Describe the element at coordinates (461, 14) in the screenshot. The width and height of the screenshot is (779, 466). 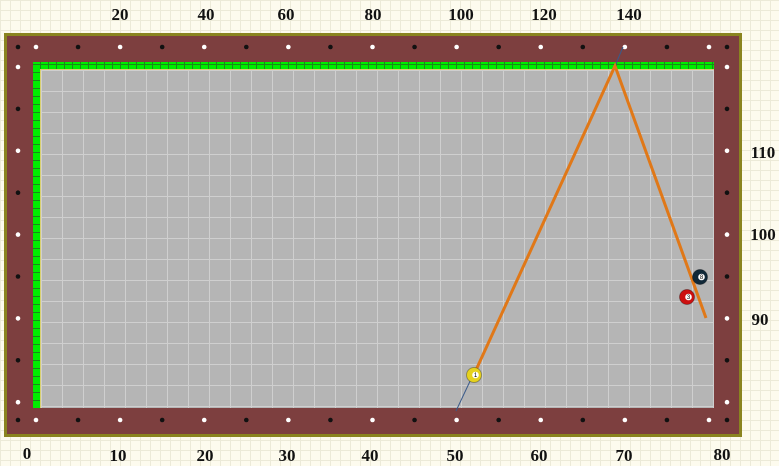
I see `top-axis-label: 100` at that location.